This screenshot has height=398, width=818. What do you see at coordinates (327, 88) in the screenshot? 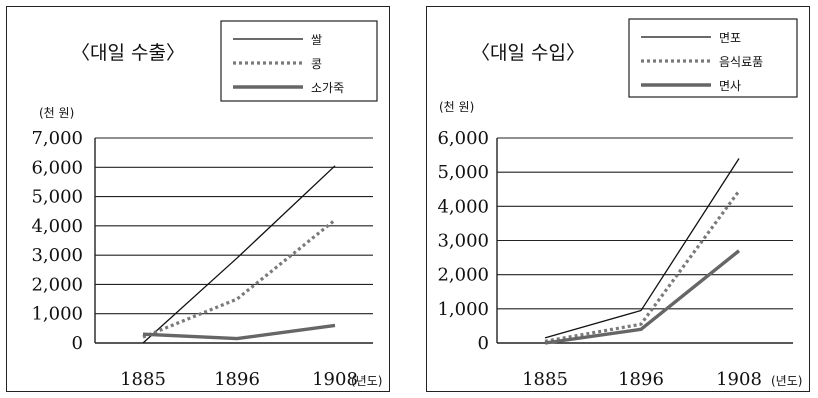
I see `legend-label: 소가죽` at bounding box center [327, 88].